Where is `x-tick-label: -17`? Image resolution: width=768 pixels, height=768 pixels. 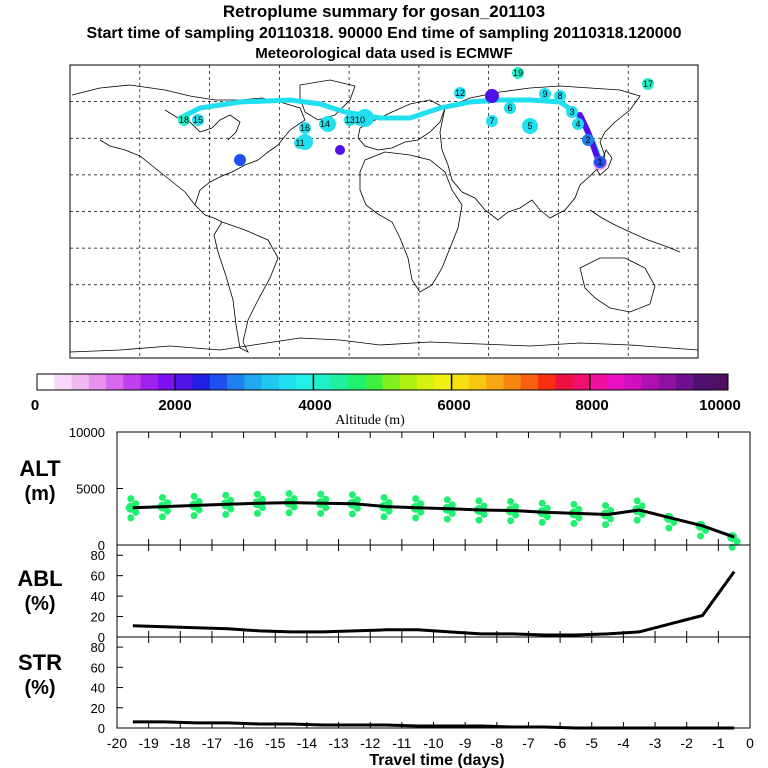
x-tick-label: -17 is located at coordinates (212, 743).